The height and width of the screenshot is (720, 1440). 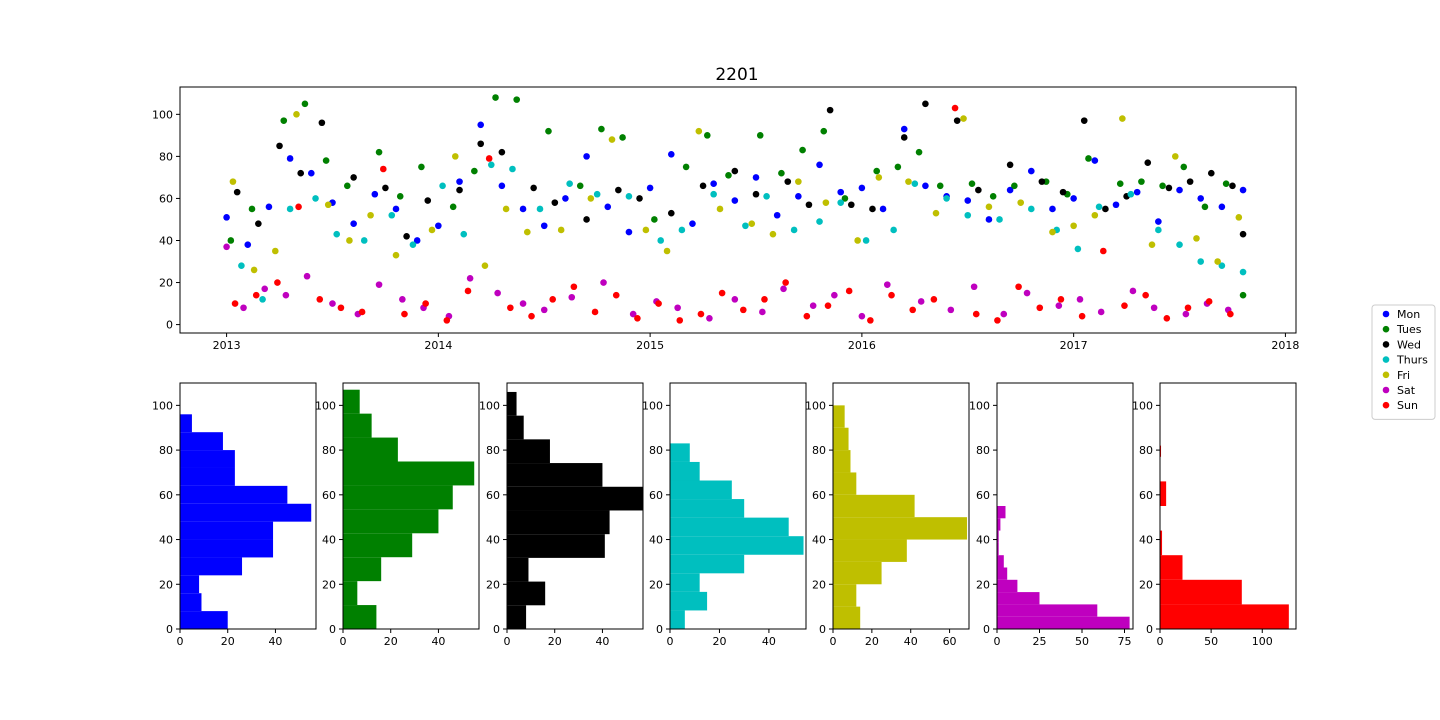 I want to click on legend-label-fri: Fri, so click(x=1403, y=375).